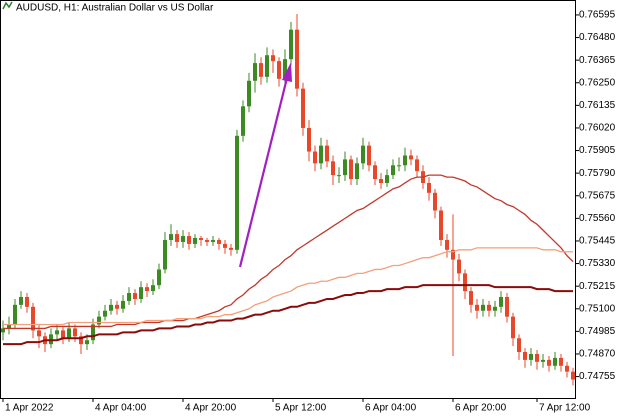  Describe the element at coordinates (301, 408) in the screenshot. I see `x-tick-label: 5 Apr 12:00` at that location.